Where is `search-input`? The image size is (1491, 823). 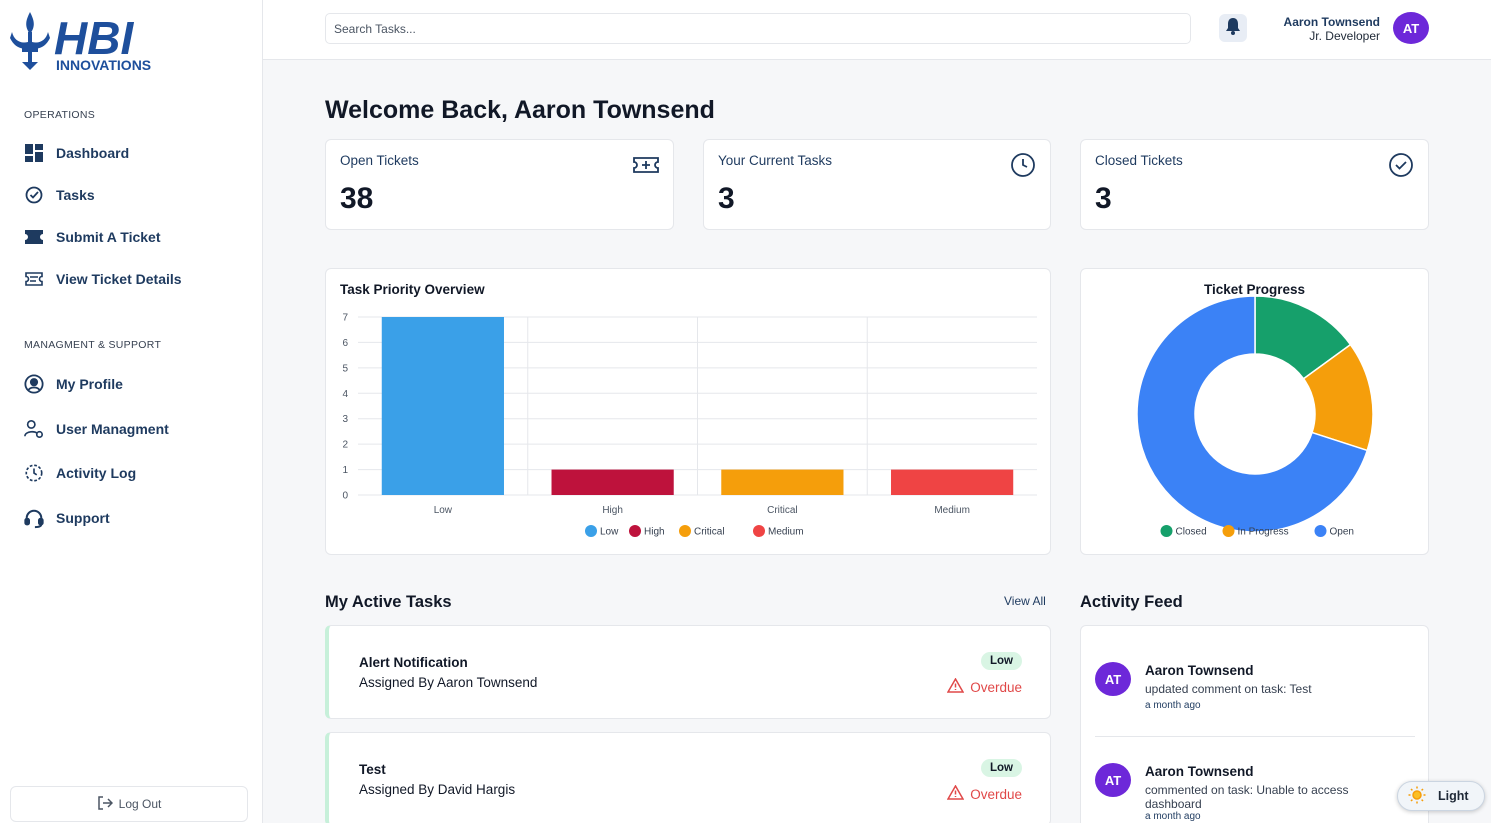
search-input is located at coordinates (758, 28).